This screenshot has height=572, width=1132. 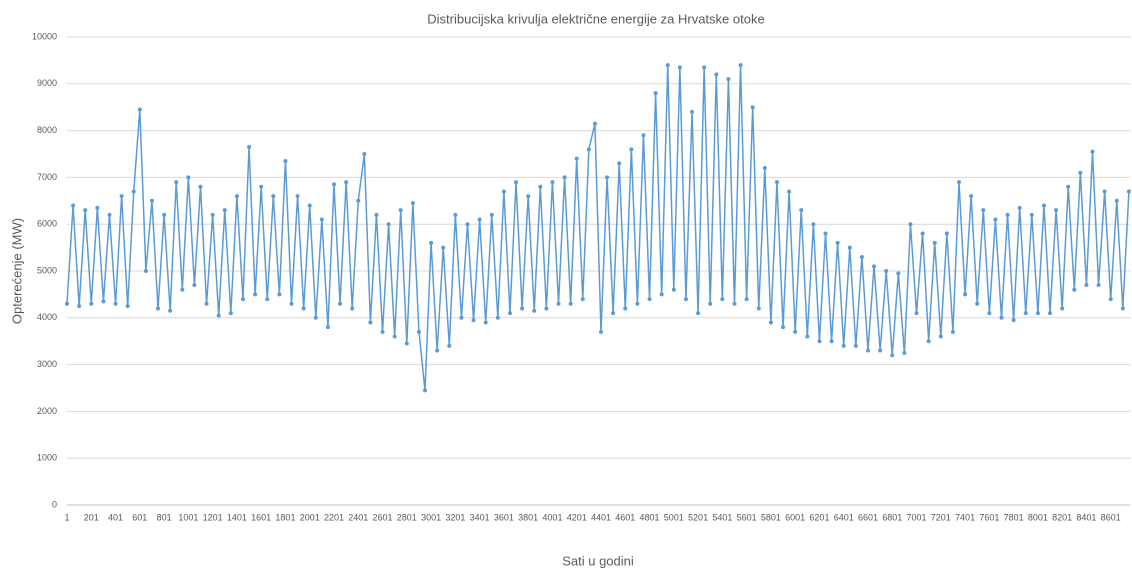 What do you see at coordinates (47, 411) in the screenshot?
I see `y-tick-label: 2000` at bounding box center [47, 411].